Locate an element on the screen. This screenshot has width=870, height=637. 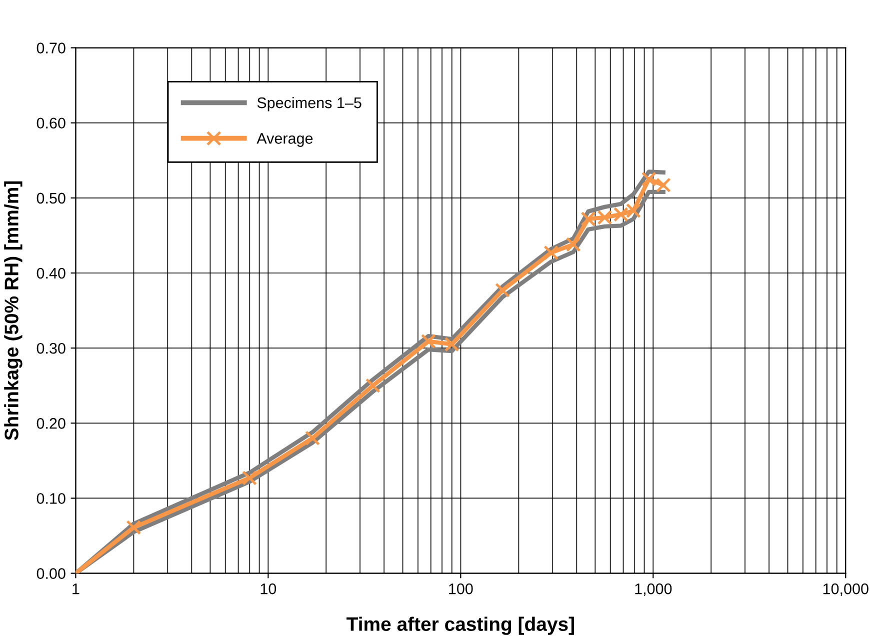
y-tick-label: 0.30 is located at coordinates (51, 348).